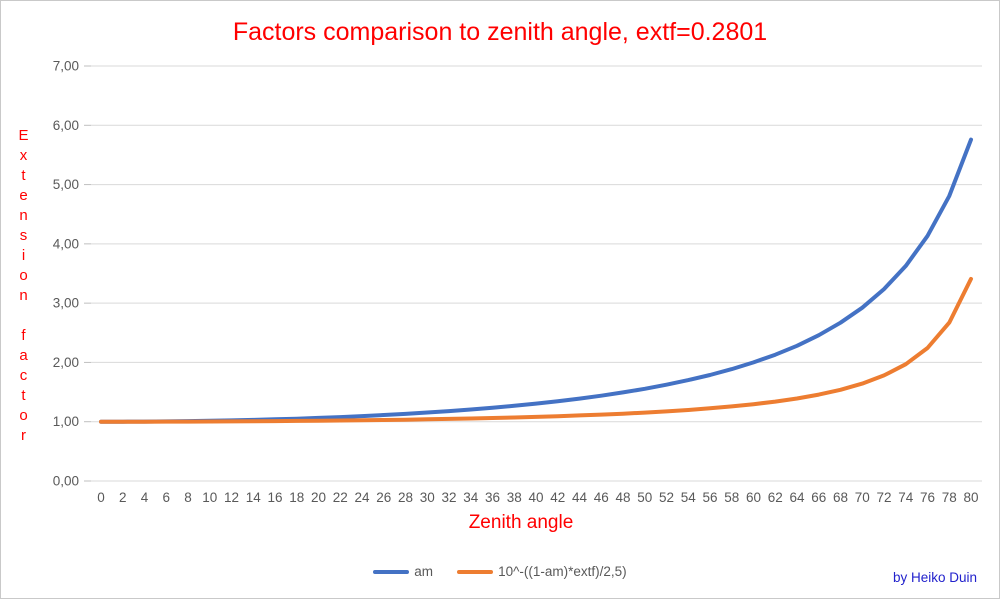 The image size is (1000, 599). What do you see at coordinates (927, 497) in the screenshot?
I see `x-tick-label: 76` at bounding box center [927, 497].